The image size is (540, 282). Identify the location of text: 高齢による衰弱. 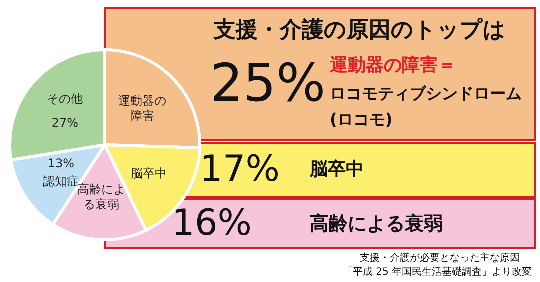
(376, 224).